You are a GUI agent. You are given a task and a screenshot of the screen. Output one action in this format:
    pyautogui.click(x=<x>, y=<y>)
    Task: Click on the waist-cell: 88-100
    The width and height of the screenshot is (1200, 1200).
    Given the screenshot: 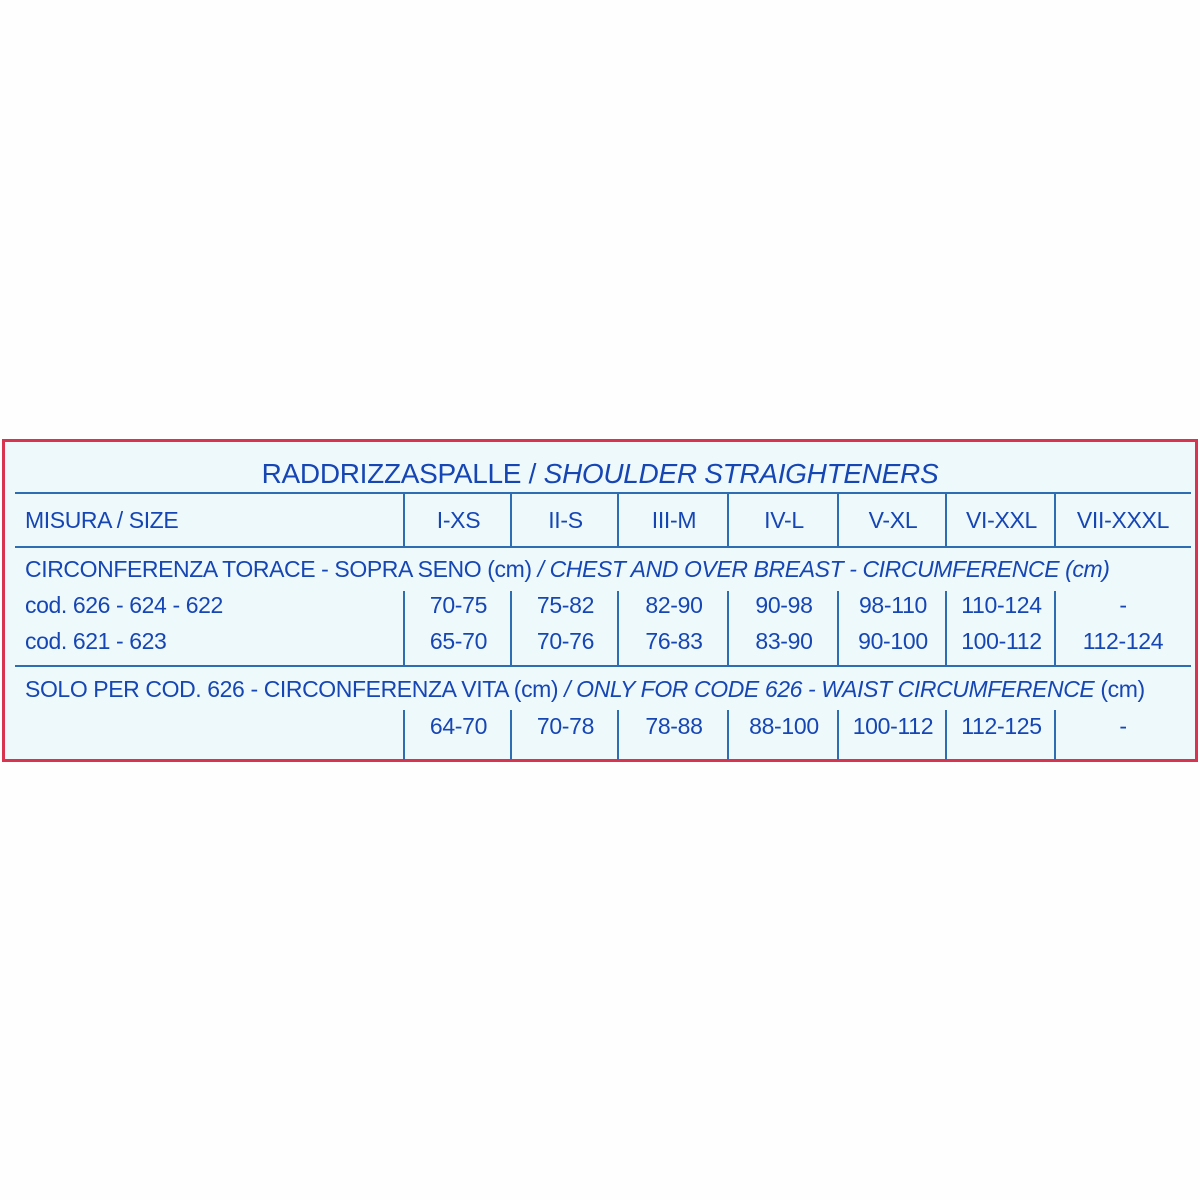 What is the action you would take?
    pyautogui.click(x=784, y=726)
    